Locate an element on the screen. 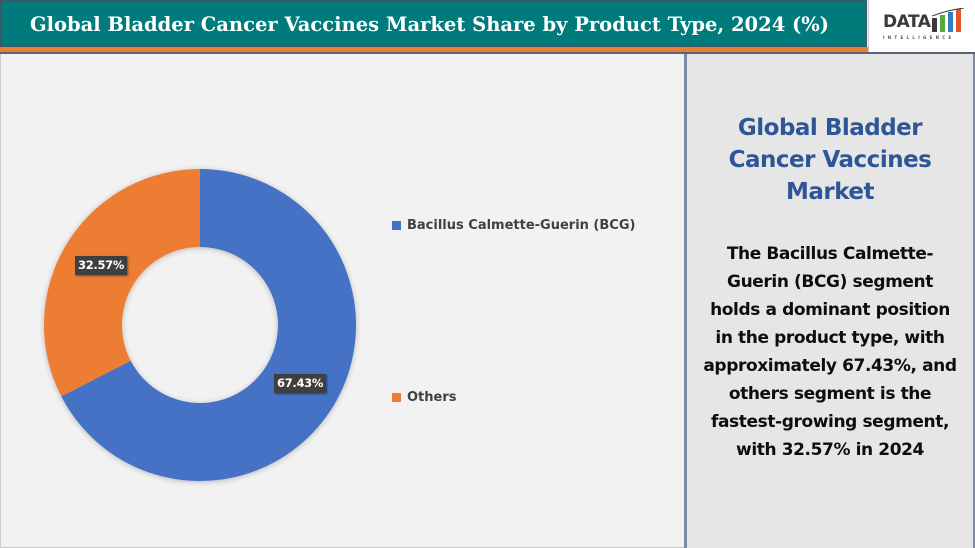 The height and width of the screenshot is (548, 975). summary-title-line: Cancer Vaccines is located at coordinates (830, 160).